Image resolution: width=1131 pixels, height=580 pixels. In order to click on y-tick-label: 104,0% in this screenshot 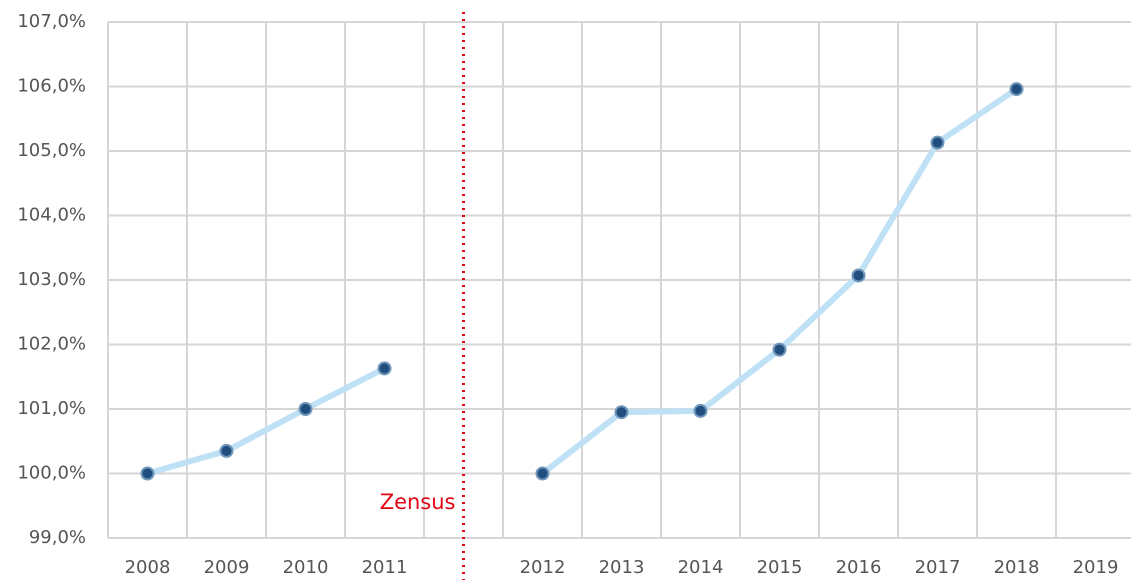, I will do `click(51, 215)`.